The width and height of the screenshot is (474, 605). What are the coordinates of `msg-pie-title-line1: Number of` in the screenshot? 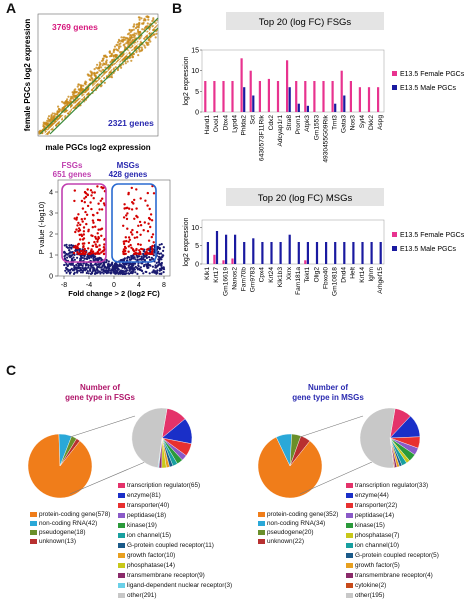 It's located at (328, 387).